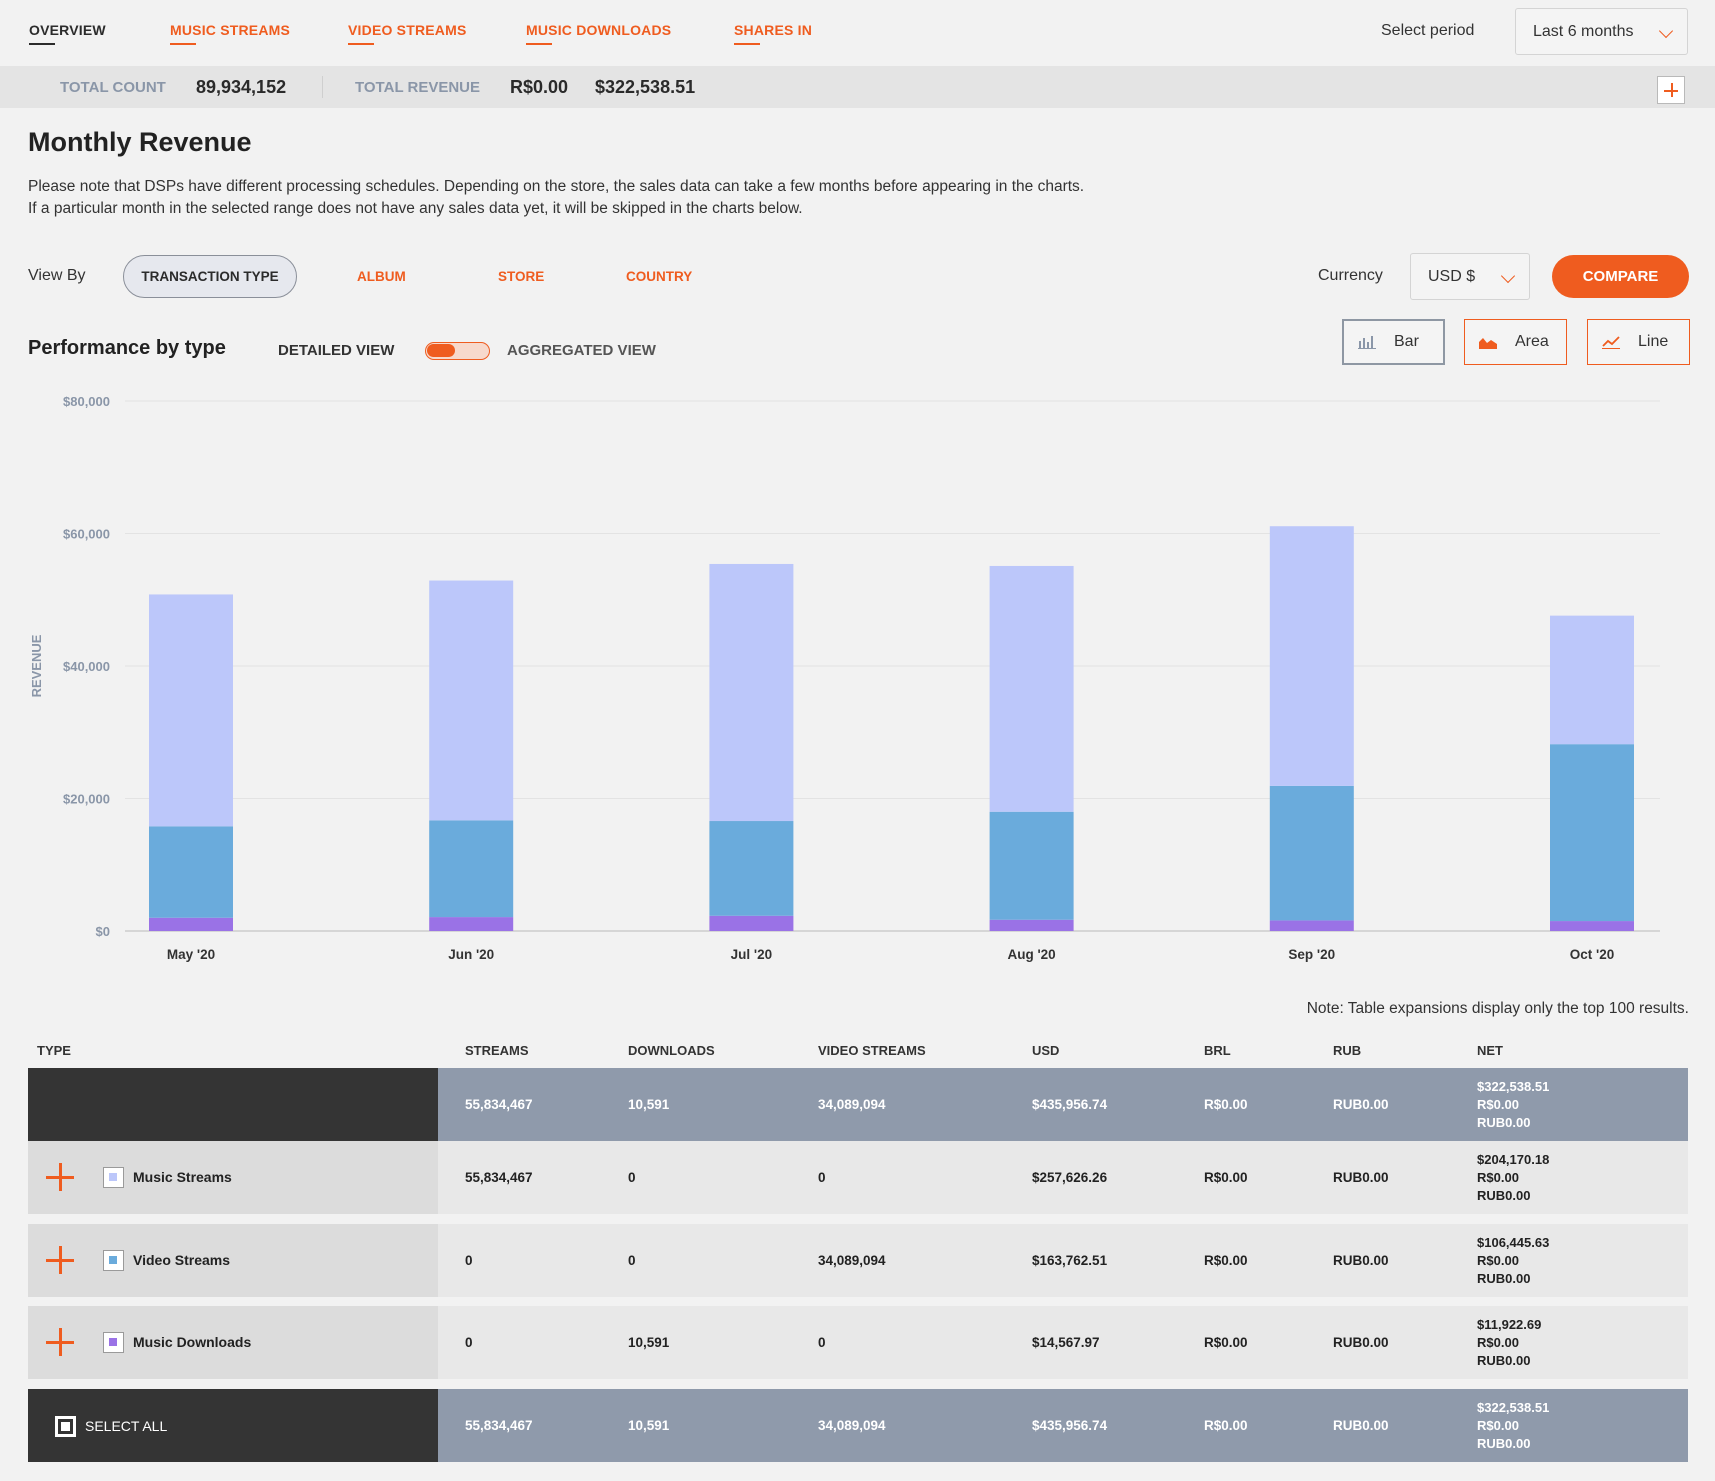 Image resolution: width=1715 pixels, height=1481 pixels. I want to click on row-streams: 0, so click(469, 1260).